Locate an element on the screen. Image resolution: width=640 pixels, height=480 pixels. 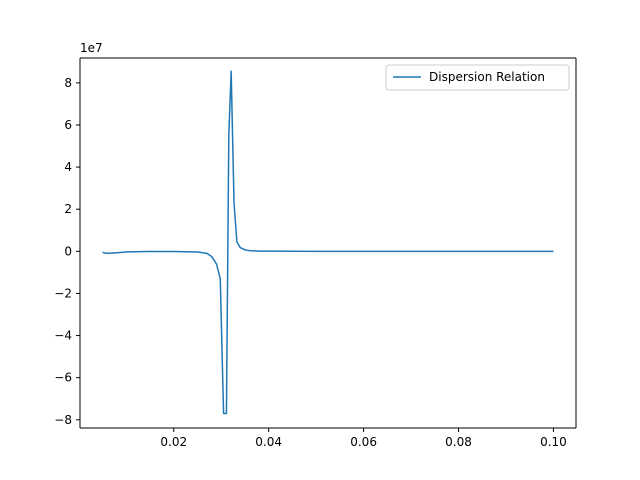
x-tick-label: 0.08 is located at coordinates (458, 442).